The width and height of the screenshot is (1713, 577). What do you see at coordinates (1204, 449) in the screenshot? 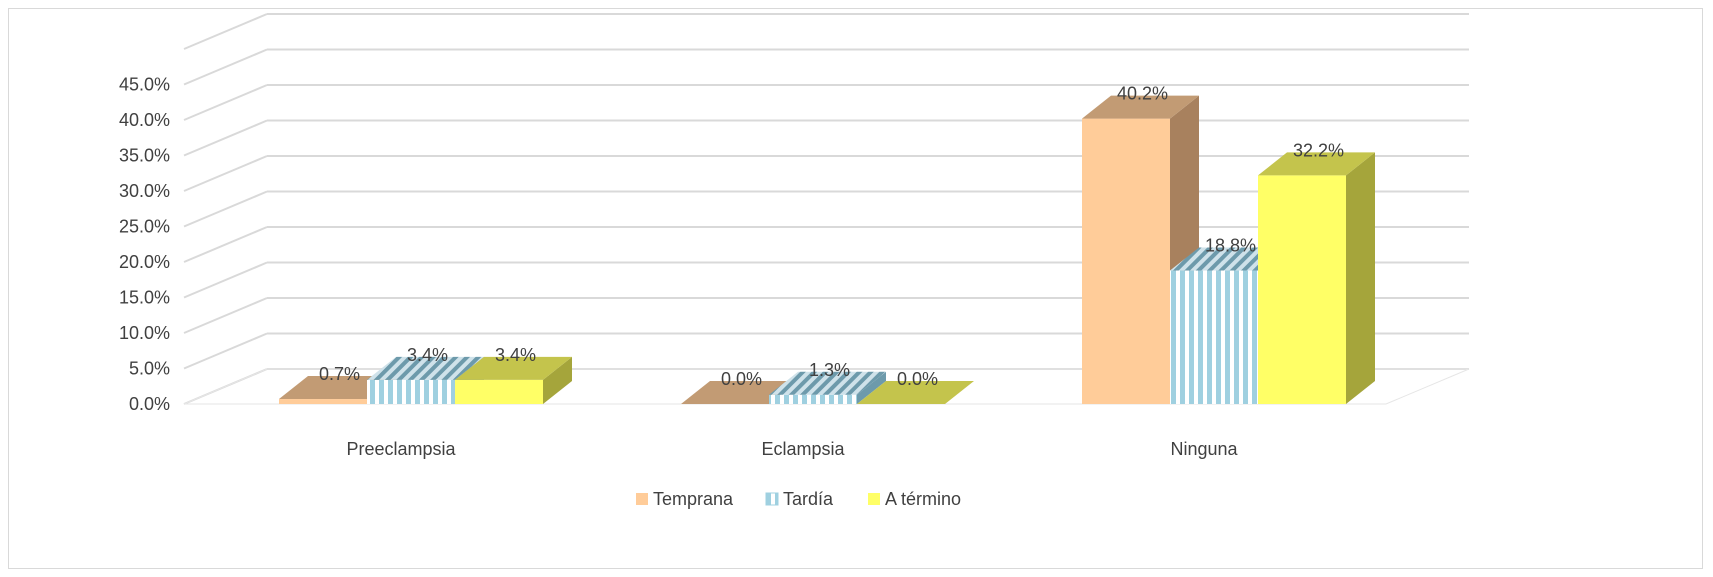
I see `x-category-label: Ninguna` at bounding box center [1204, 449].